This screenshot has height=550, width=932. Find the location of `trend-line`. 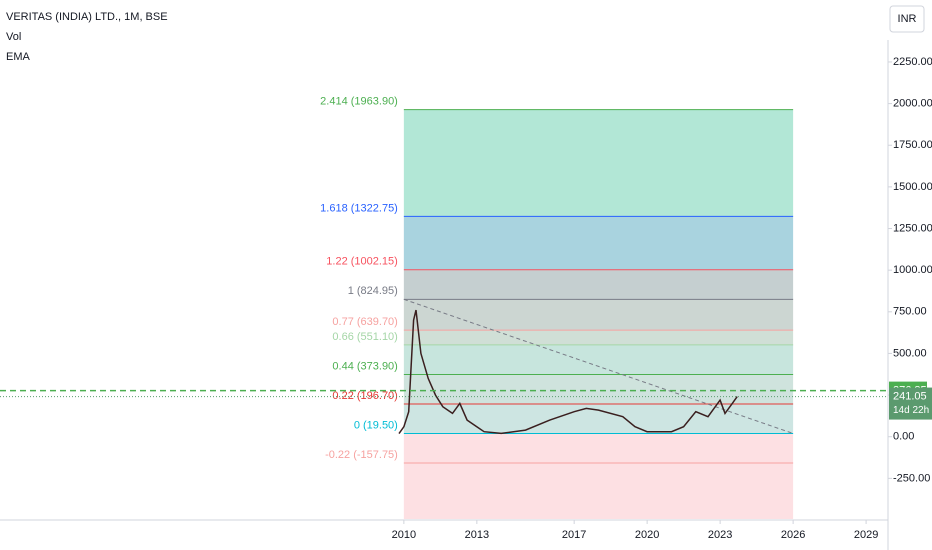

trend-line is located at coordinates (598, 366).